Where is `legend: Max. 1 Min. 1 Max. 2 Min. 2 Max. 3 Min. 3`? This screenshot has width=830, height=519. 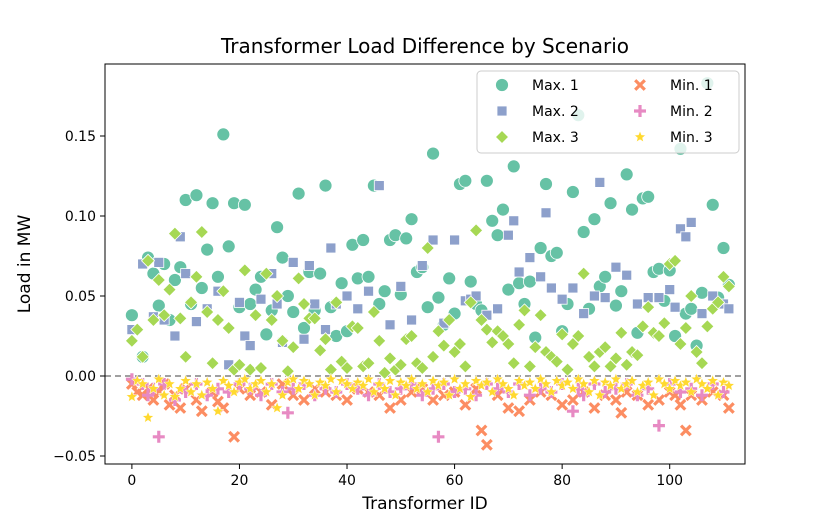 legend: Max. 1 Min. 1 Max. 2 Min. 2 Max. 3 Min. 3 is located at coordinates (608, 112).